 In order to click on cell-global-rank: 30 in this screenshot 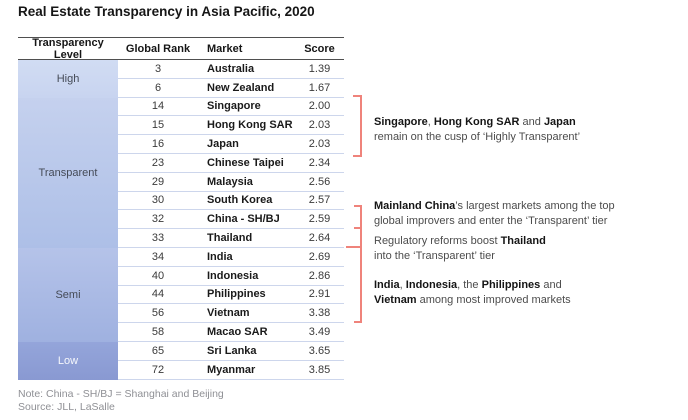, I will do `click(158, 200)`.